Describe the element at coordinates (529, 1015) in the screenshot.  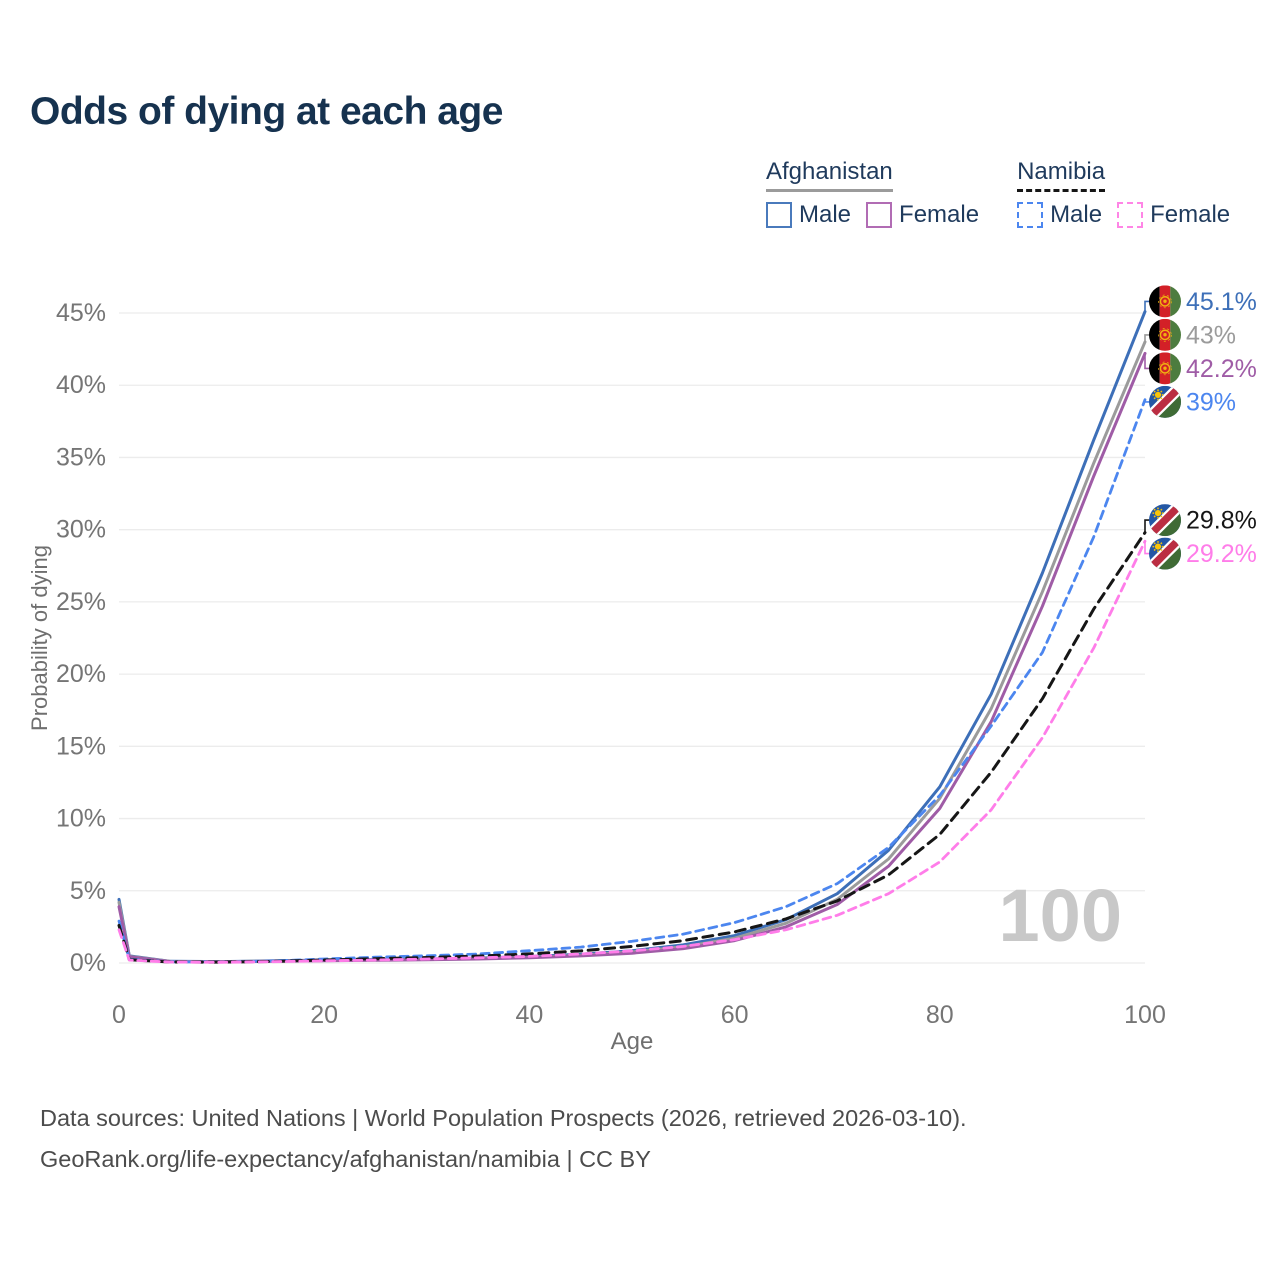
I see `x-tick-label: 40` at that location.